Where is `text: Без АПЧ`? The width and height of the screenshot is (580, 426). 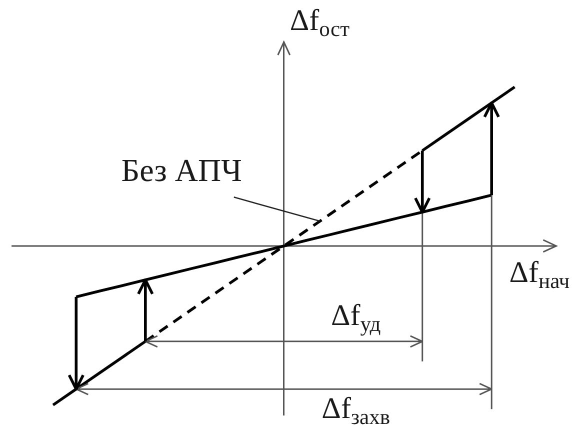
text: Без АПЧ is located at coordinates (181, 171).